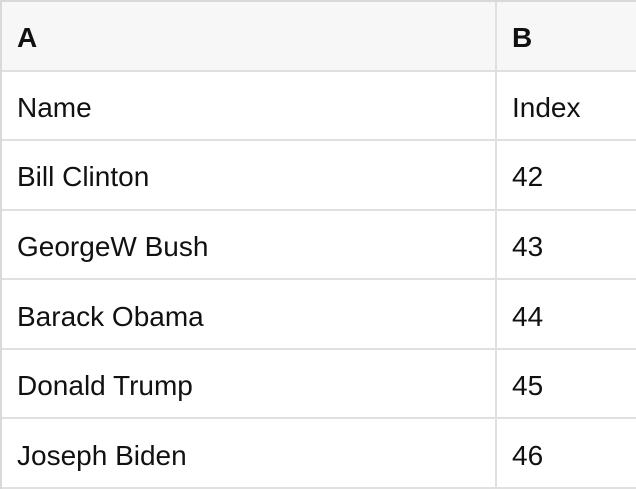  What do you see at coordinates (528, 455) in the screenshot?
I see `cell-b6: 46` at bounding box center [528, 455].